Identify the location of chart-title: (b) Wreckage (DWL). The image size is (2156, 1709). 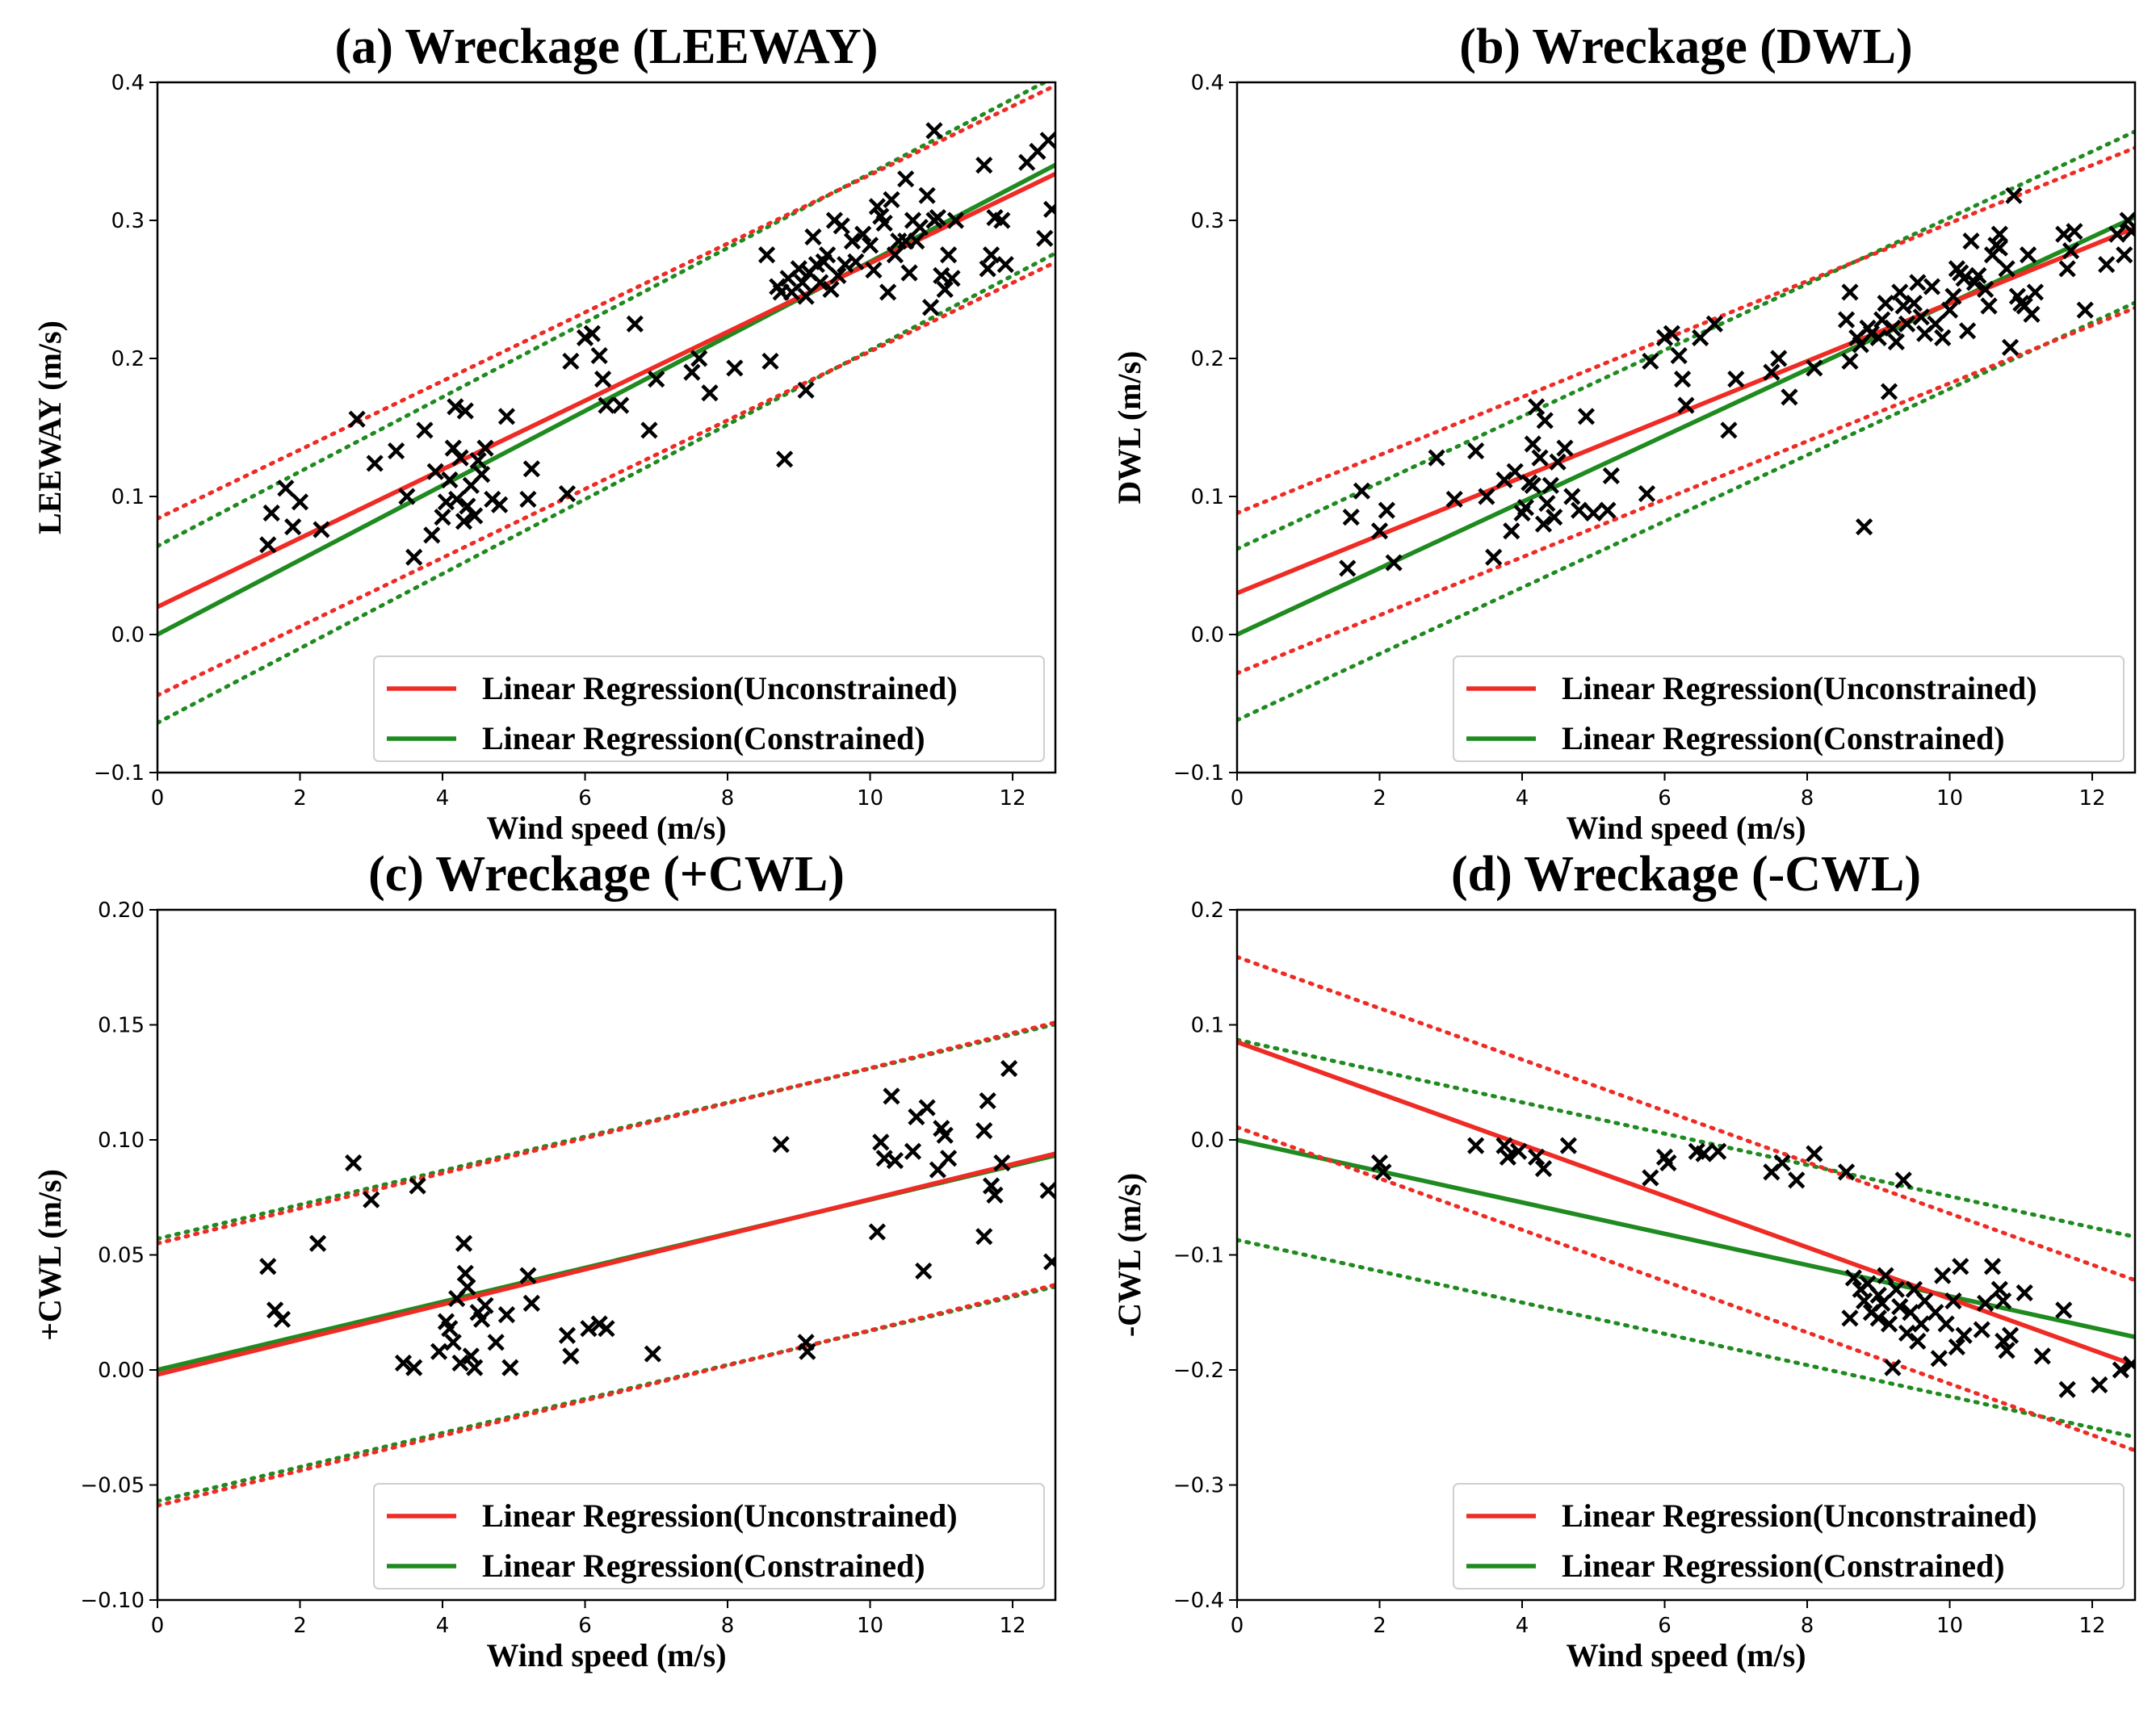
(1685, 46).